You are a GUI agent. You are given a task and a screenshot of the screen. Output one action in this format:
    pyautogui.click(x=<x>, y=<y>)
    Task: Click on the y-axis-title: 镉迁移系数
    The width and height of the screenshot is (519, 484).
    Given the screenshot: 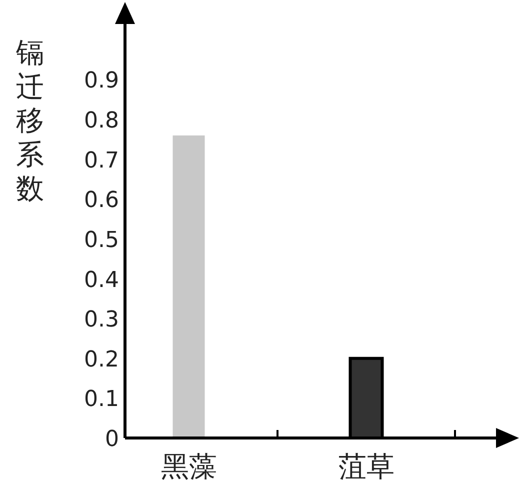 What is the action you would take?
    pyautogui.click(x=29, y=120)
    